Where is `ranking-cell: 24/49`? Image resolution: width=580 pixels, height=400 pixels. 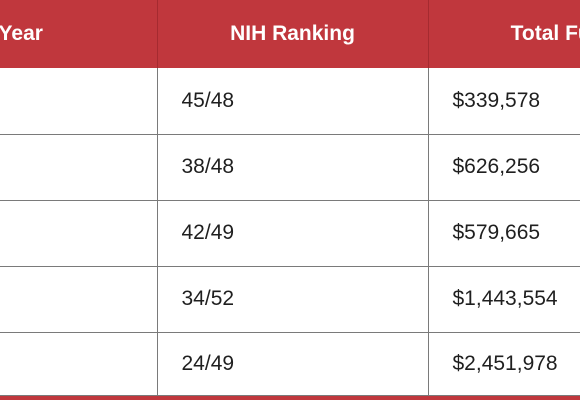
ranking-cell: 24/49 is located at coordinates (293, 364).